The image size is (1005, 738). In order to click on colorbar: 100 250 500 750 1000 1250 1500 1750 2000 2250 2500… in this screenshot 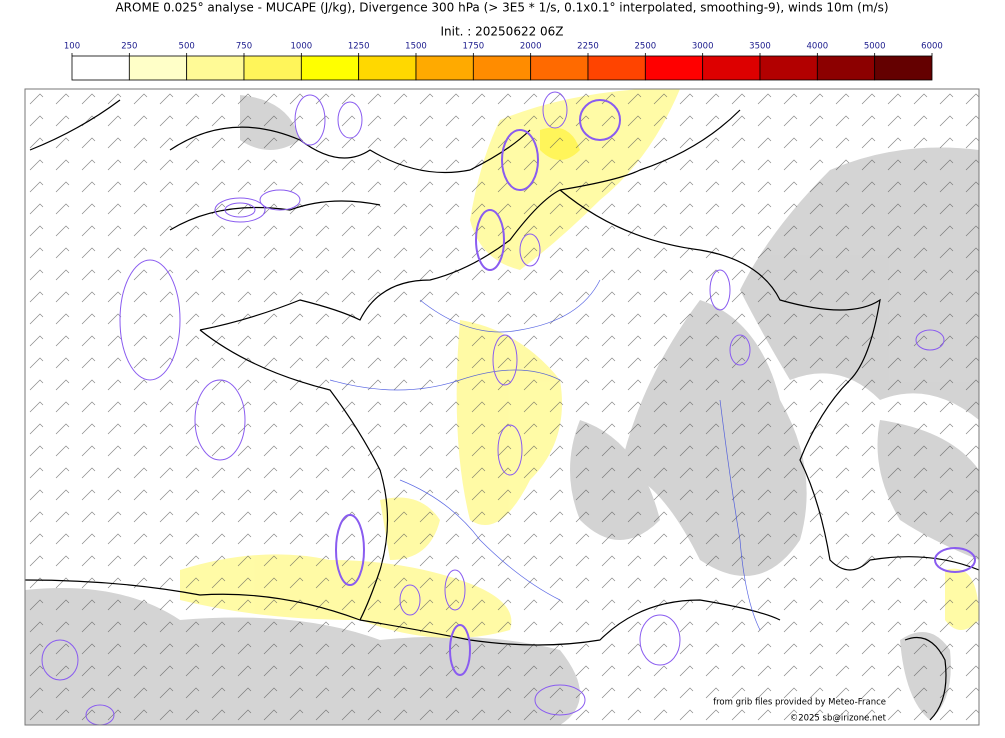, I will do `click(503, 61)`.